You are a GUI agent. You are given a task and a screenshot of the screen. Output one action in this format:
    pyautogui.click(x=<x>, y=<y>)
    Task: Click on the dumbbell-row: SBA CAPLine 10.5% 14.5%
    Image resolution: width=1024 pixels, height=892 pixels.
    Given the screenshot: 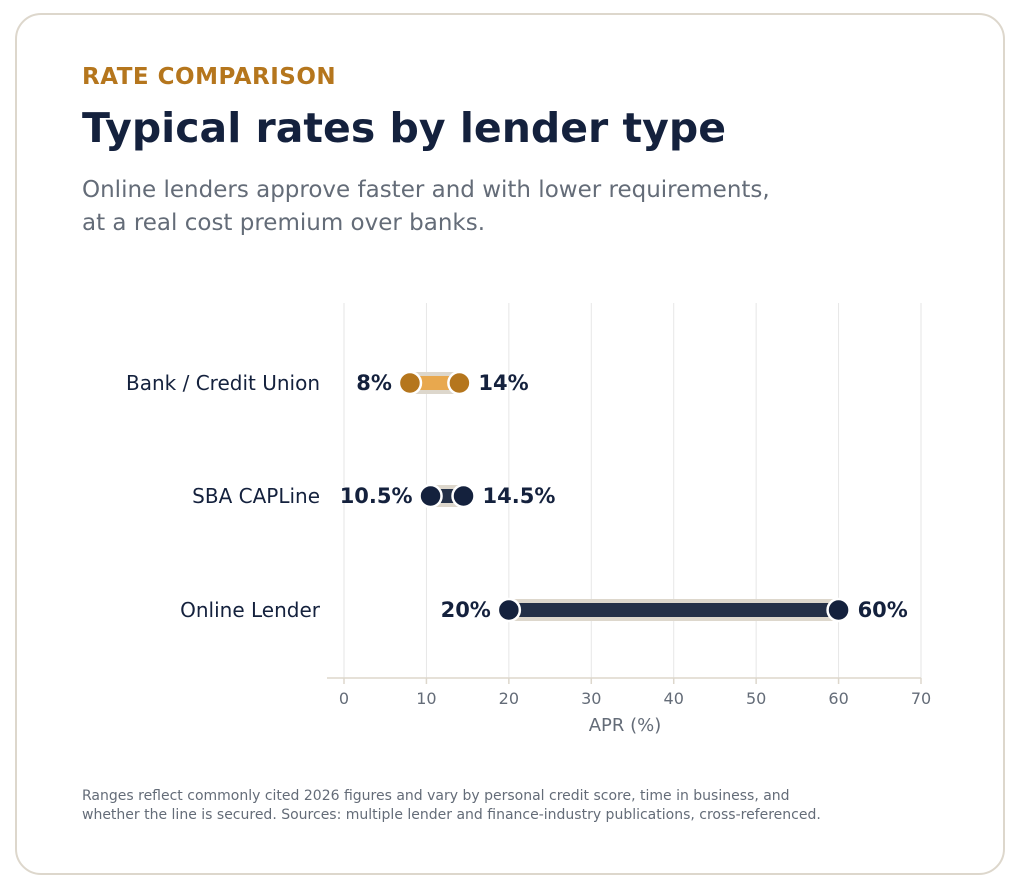 What is the action you would take?
    pyautogui.click(x=374, y=496)
    